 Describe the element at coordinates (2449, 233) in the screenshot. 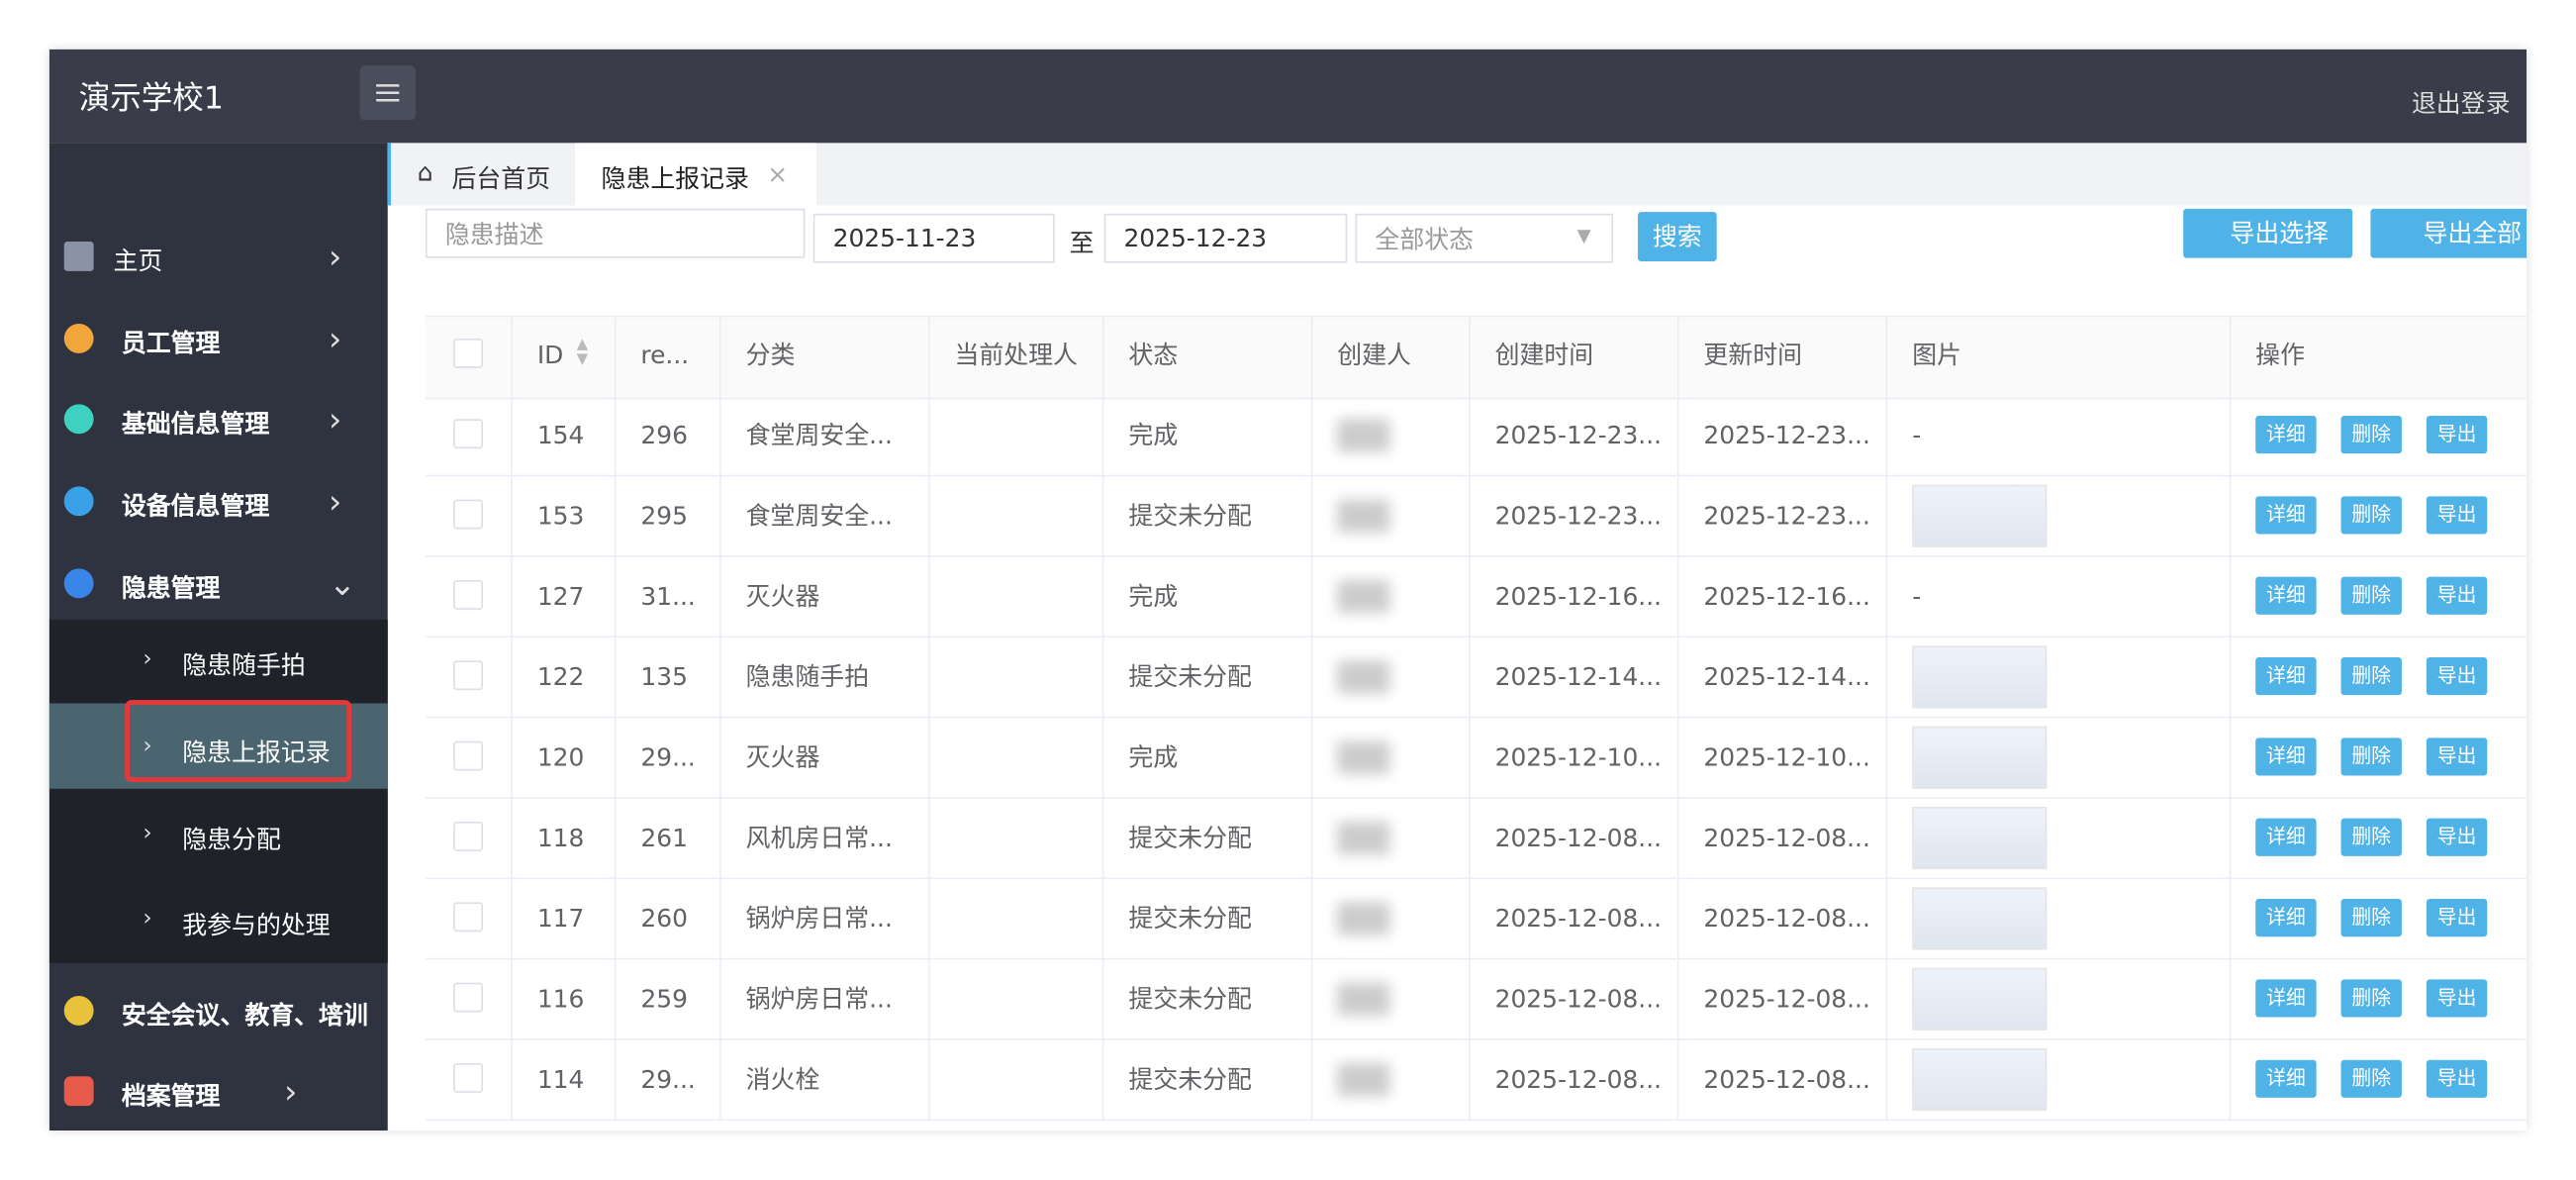

I see `export-all: 导出全部` at that location.